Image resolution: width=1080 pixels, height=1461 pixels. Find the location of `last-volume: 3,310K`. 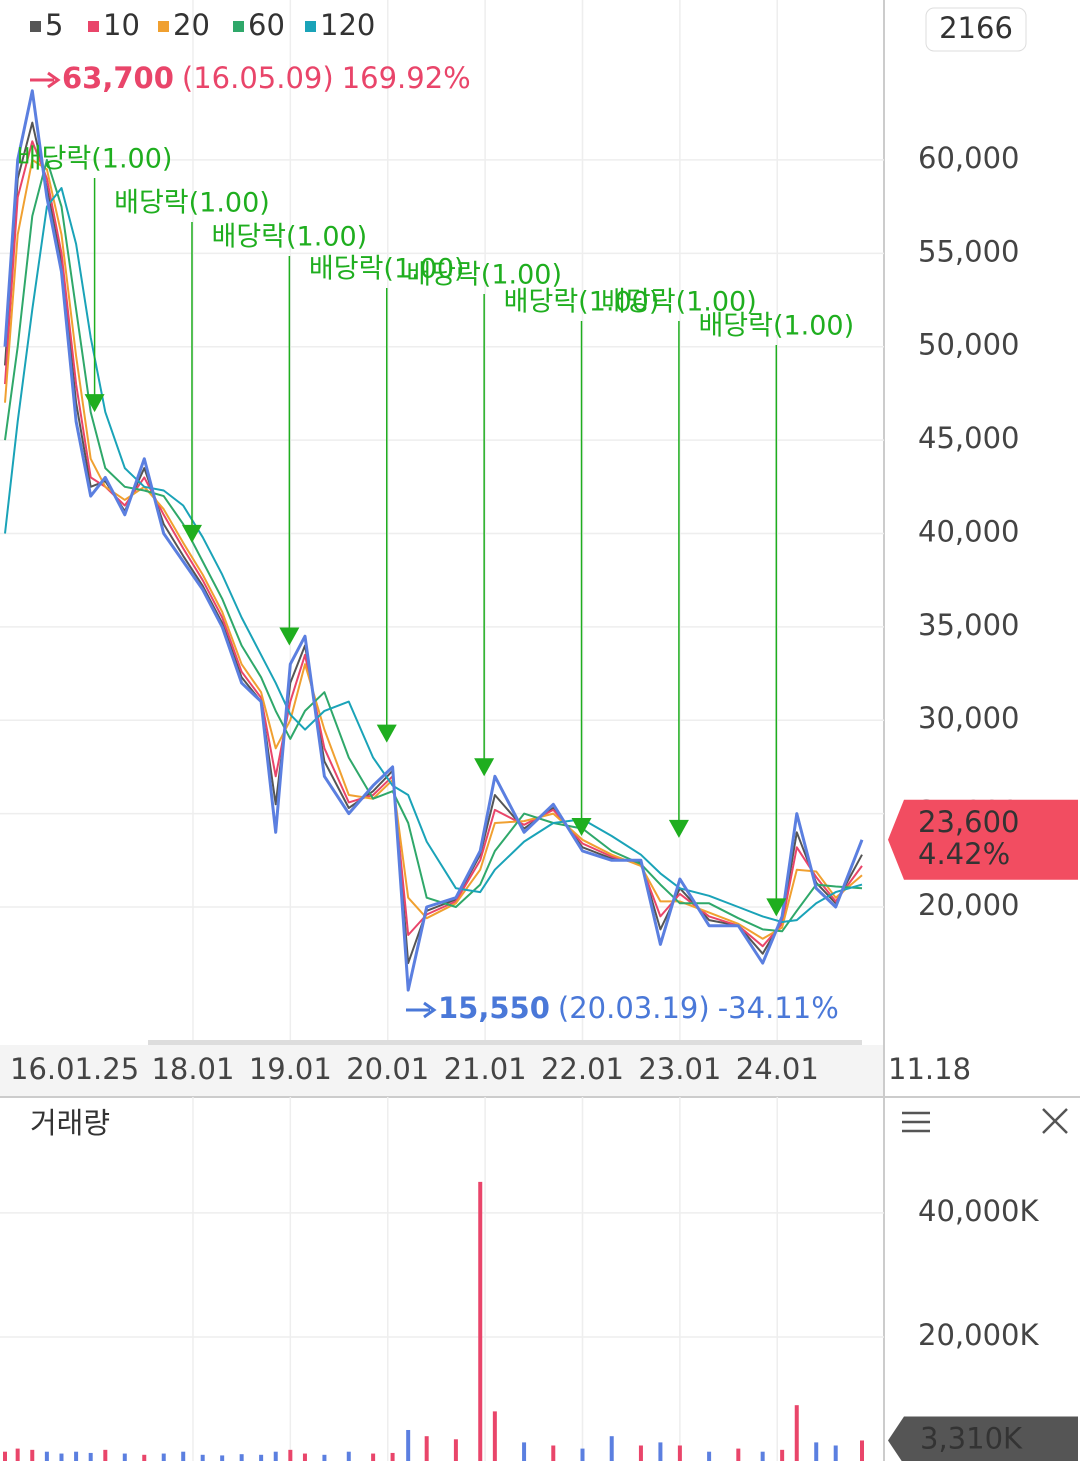

last-volume: 3,310K is located at coordinates (971, 1438).